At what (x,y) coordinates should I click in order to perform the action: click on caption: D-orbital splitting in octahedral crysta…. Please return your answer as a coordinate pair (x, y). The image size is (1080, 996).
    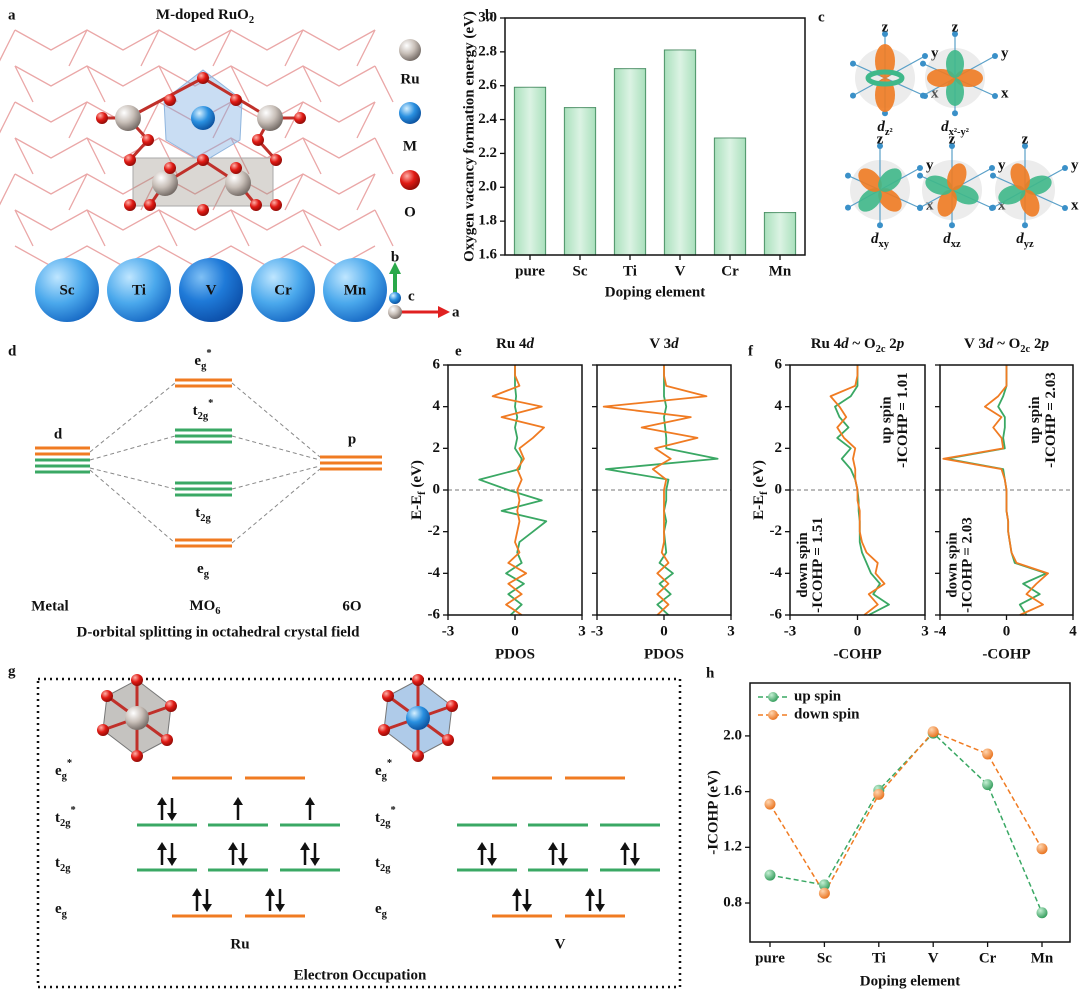
    Looking at the image, I should click on (219, 632).